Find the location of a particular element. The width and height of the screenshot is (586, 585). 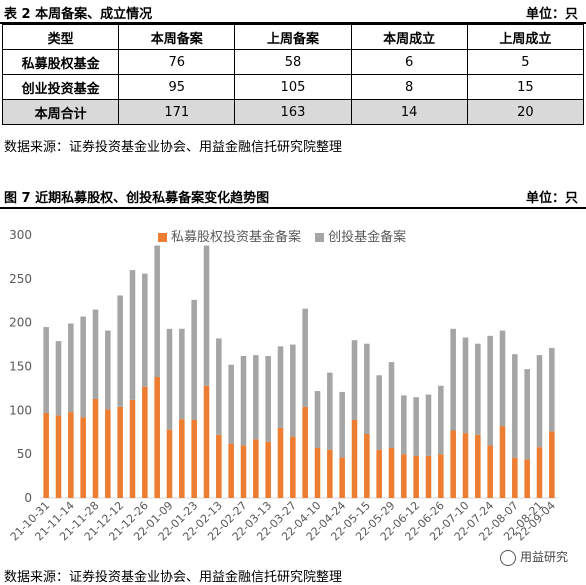

table-row: 创业投资基金 95 105 8 15 is located at coordinates (293, 87).